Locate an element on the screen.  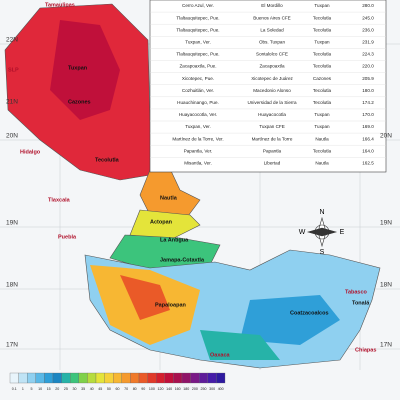
legend-label: 250 is located at coordinates (204, 389).